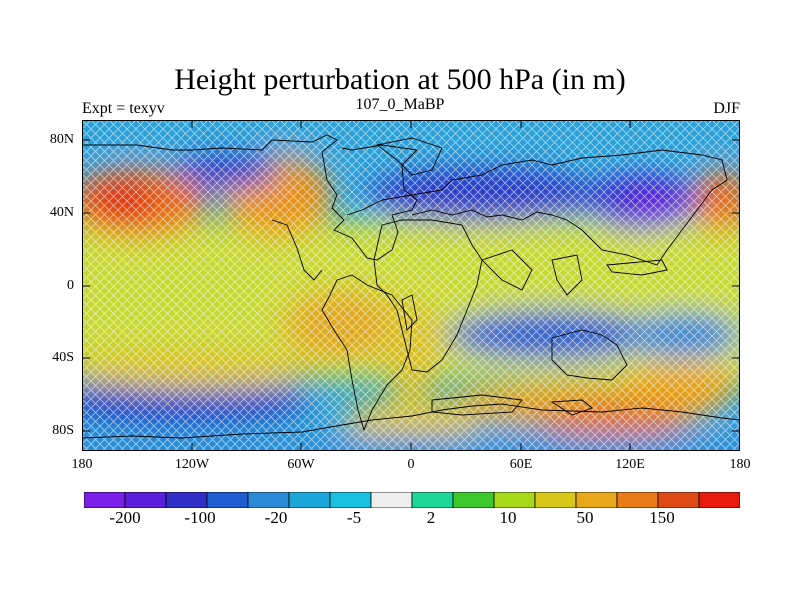  Describe the element at coordinates (301, 464) in the screenshot. I see `lon-label-60w: 60W` at that location.